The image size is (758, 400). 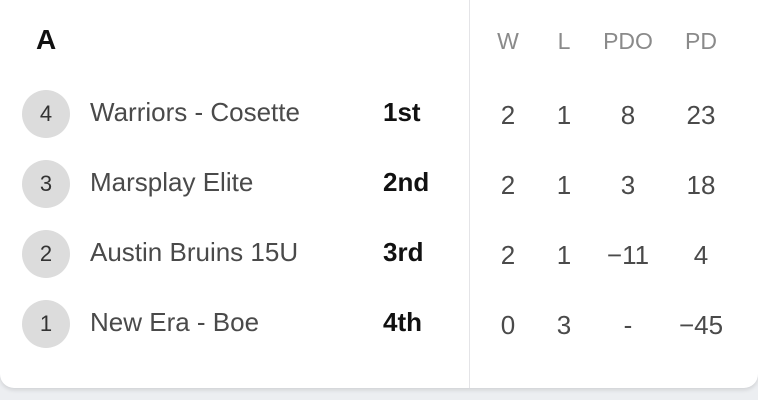 What do you see at coordinates (701, 115) in the screenshot?
I see `stat-pd: 23` at bounding box center [701, 115].